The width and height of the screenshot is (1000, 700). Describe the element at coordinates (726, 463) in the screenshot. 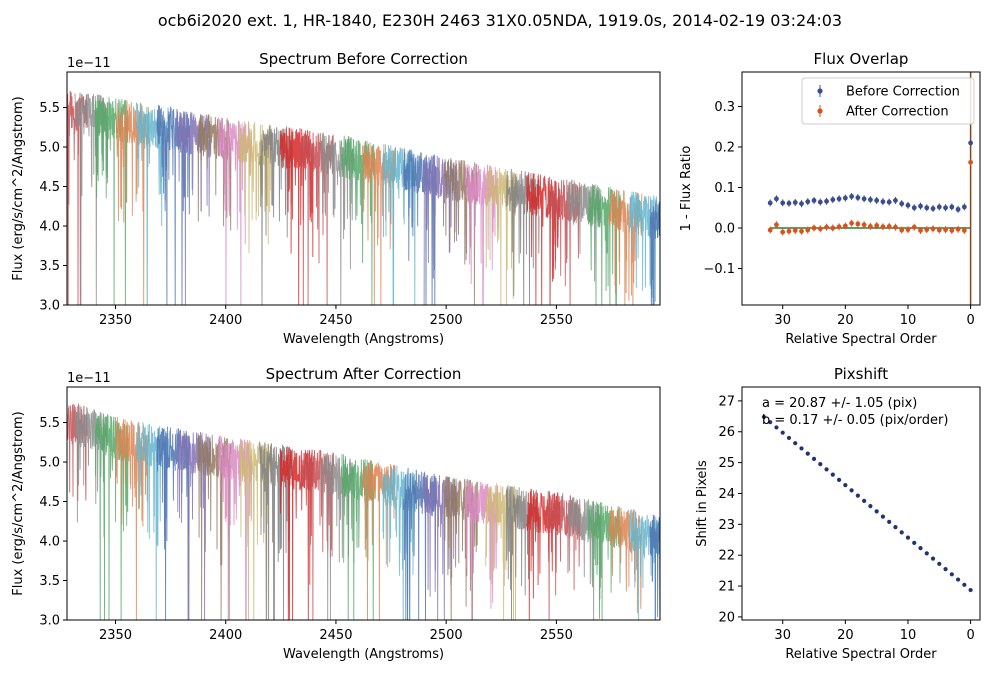

I see `y-tick-label: 25` at that location.